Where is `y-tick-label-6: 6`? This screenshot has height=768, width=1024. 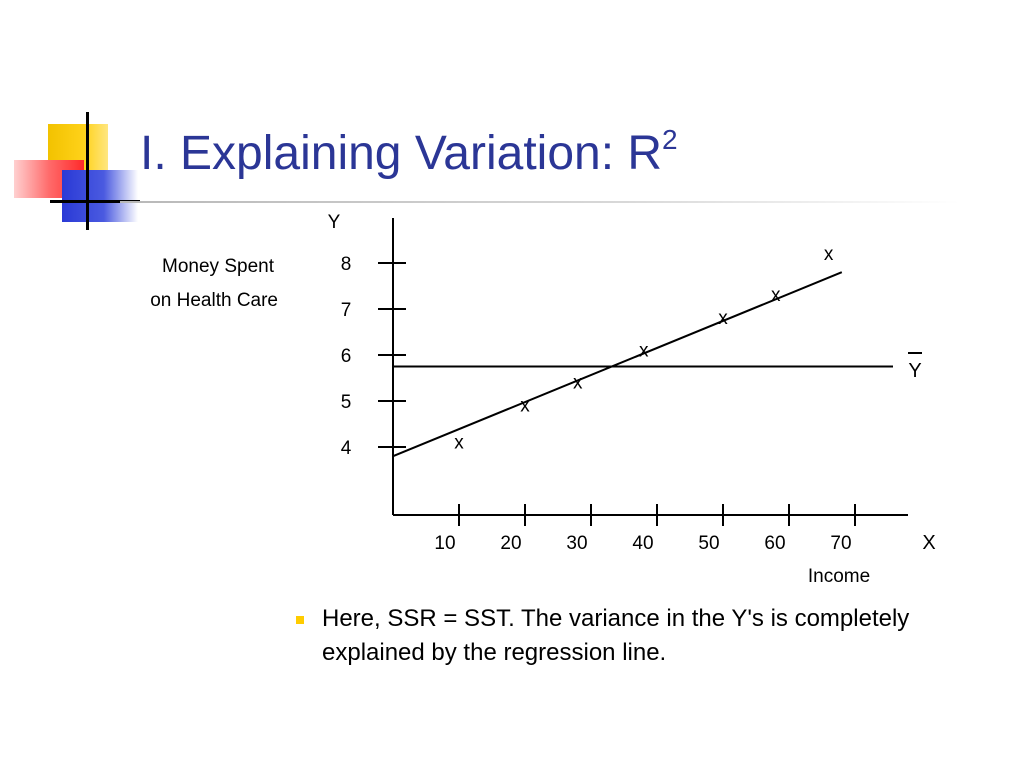 y-tick-label-6: 6 is located at coordinates (346, 356).